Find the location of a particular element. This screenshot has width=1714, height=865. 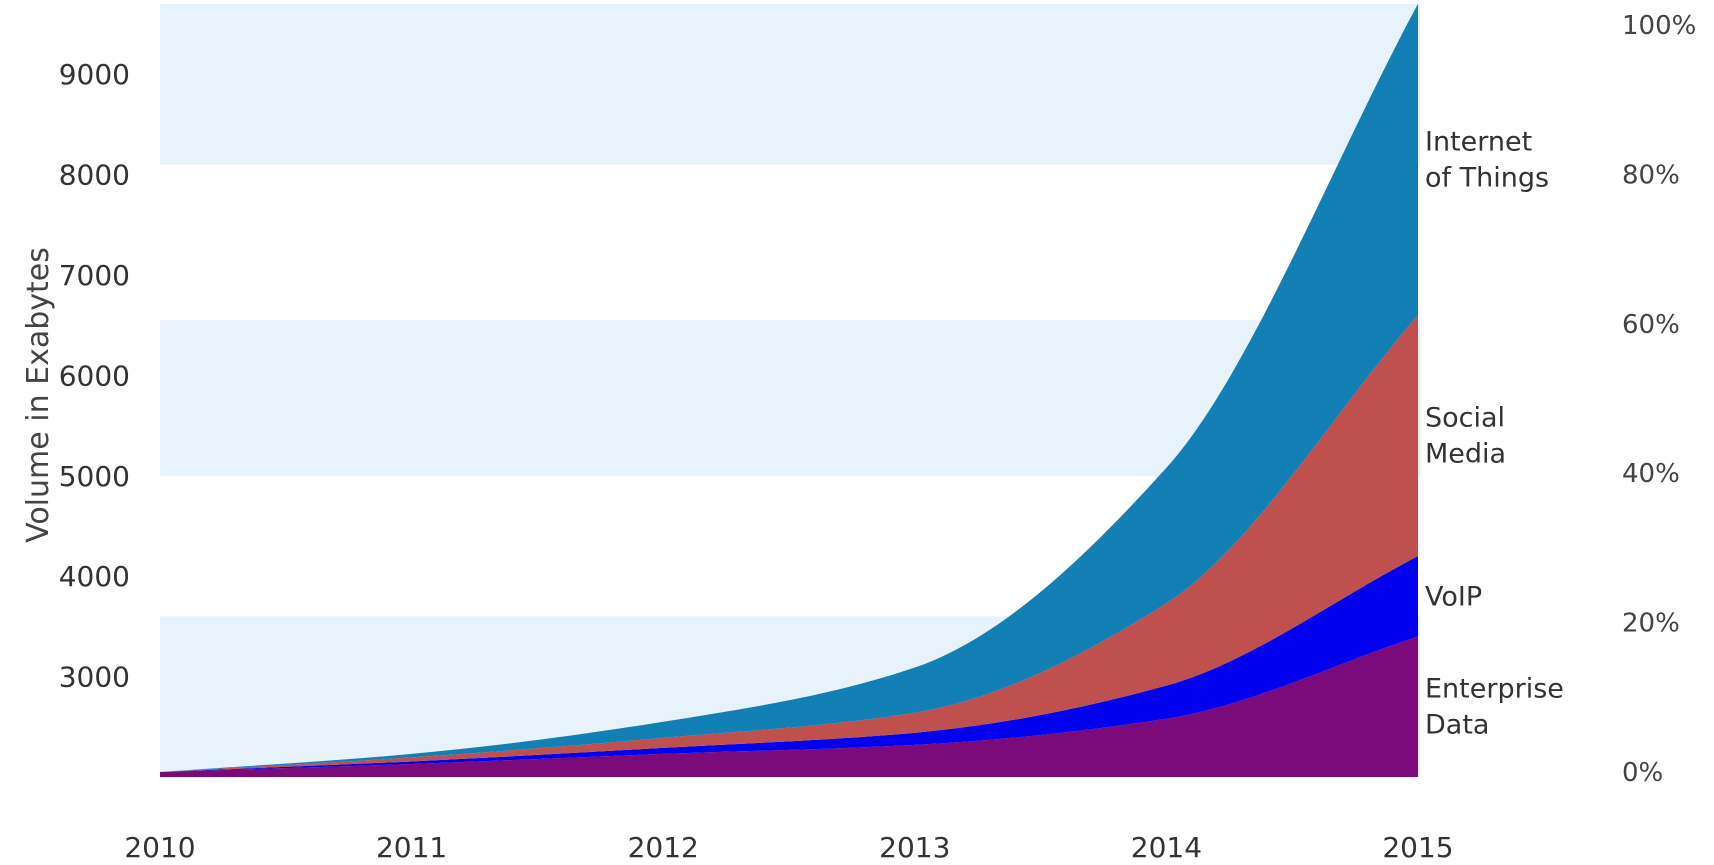

y-tick-label: 9000 is located at coordinates (94, 74).